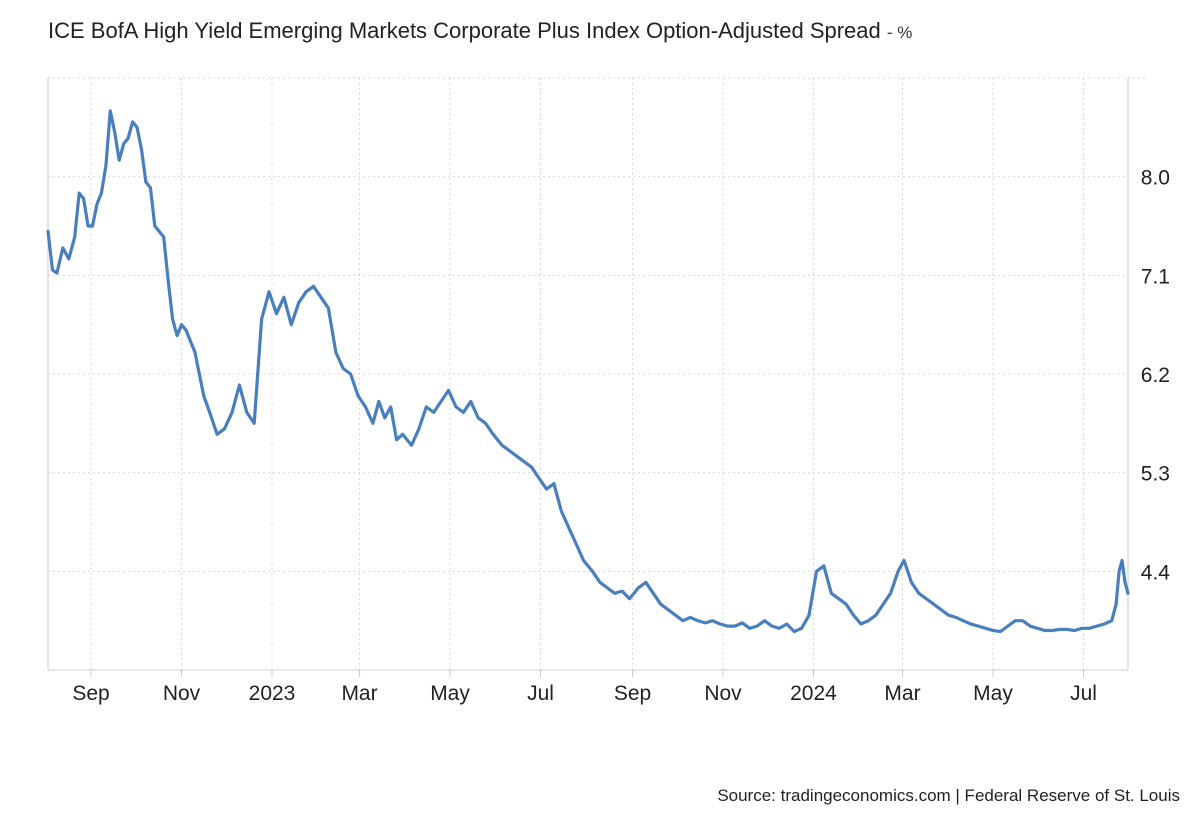  Describe the element at coordinates (813, 693) in the screenshot. I see `x-tick-label: 2024` at that location.